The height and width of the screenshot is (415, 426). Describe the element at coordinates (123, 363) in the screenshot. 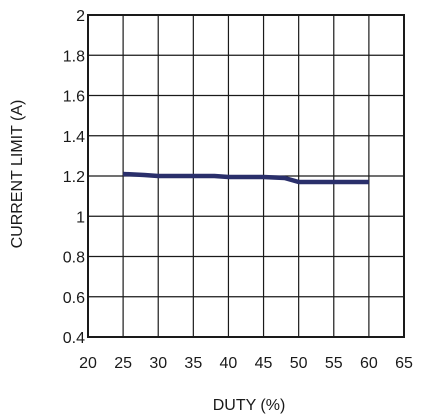

I see `x-tick-label: 25` at that location.